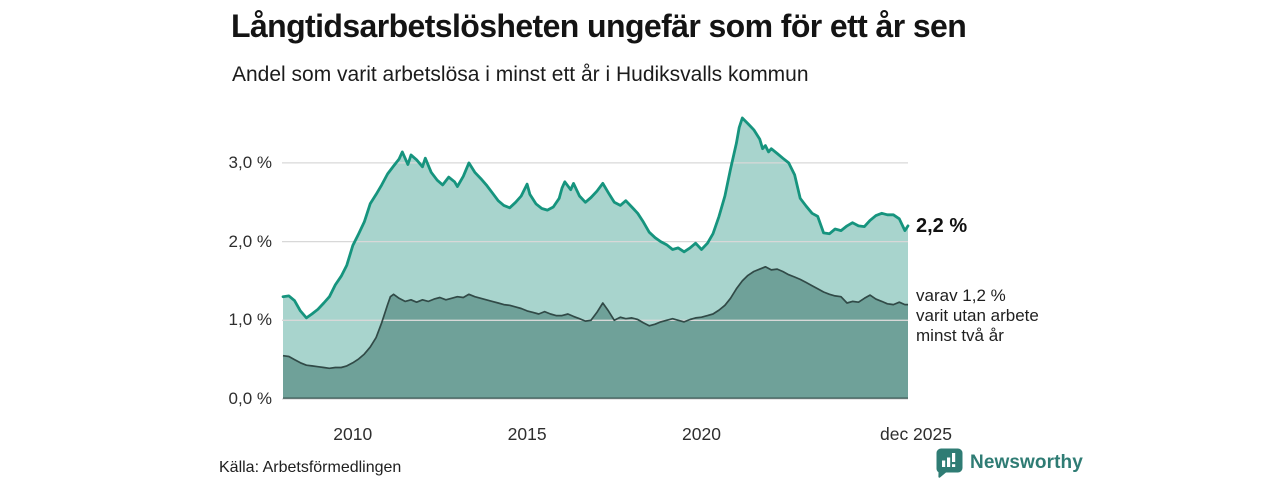 This screenshot has width=1280, height=480. What do you see at coordinates (250, 162) in the screenshot?
I see `y-axis-tick: 3,0 %` at bounding box center [250, 162].